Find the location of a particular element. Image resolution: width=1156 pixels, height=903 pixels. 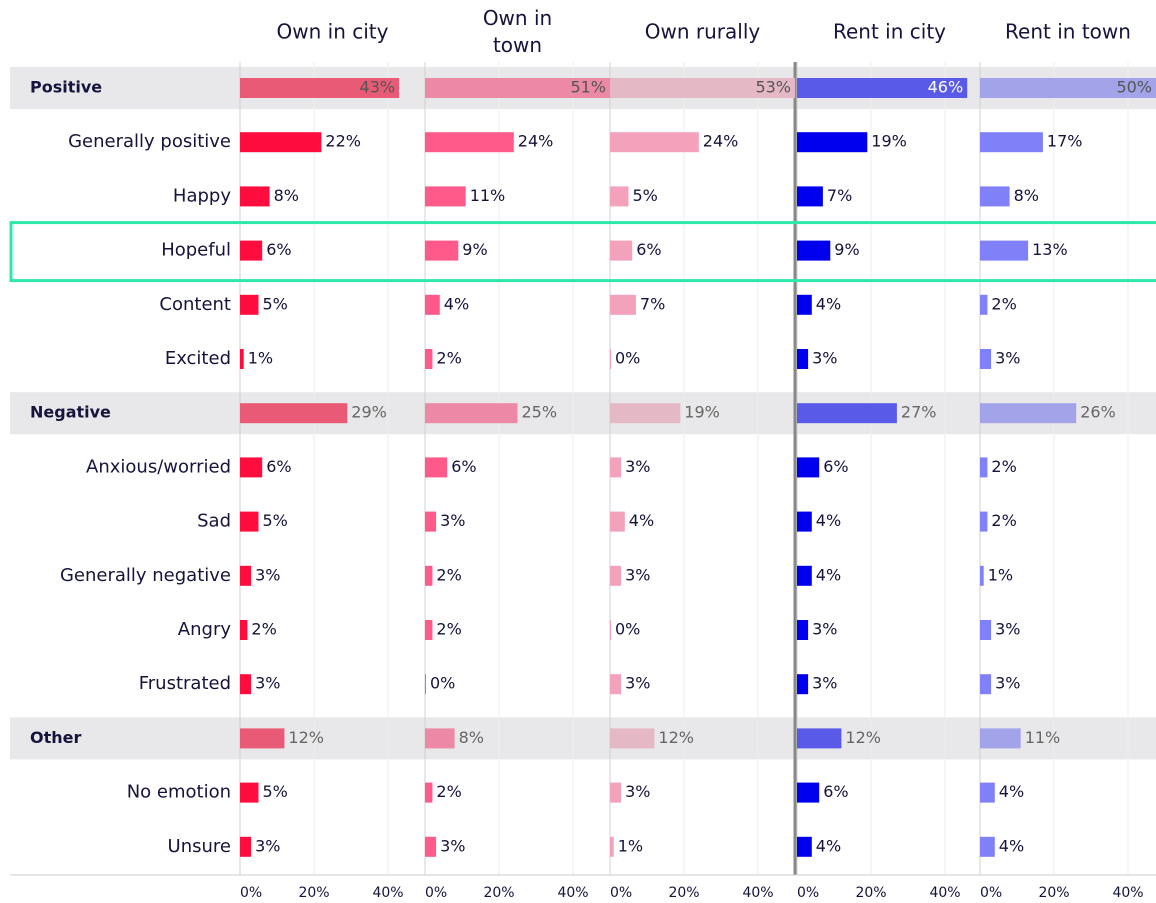

value-label: 5% is located at coordinates (275, 791).